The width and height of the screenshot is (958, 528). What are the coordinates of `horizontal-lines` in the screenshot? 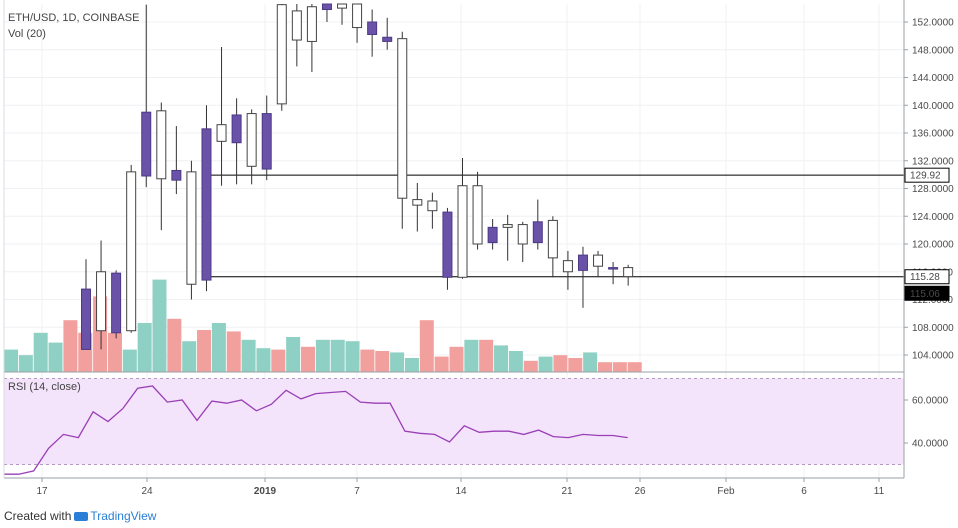 It's located at (557, 226).